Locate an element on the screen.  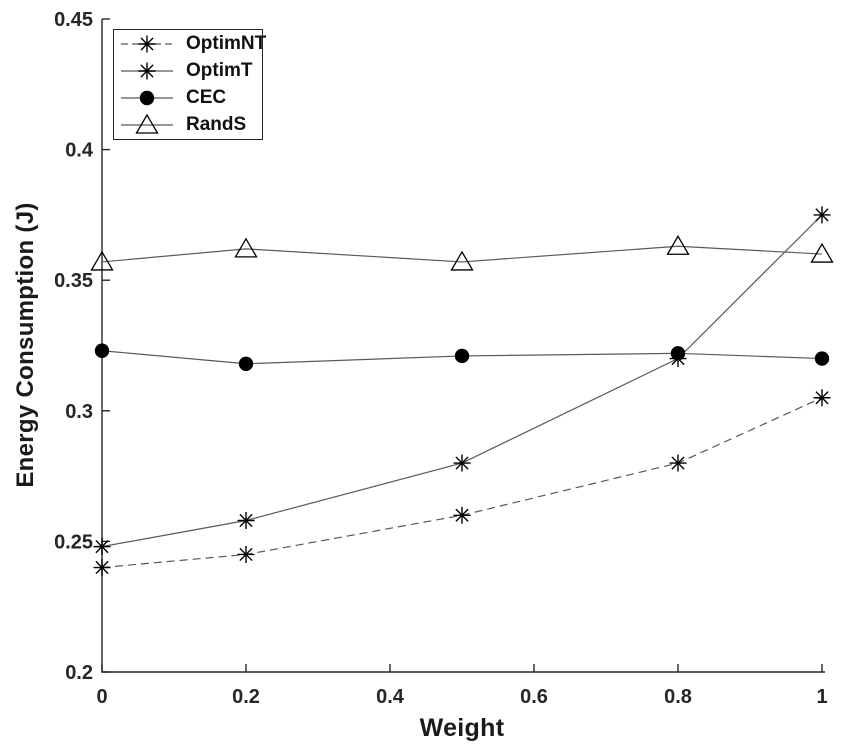
series-rands-line is located at coordinates (462, 254).